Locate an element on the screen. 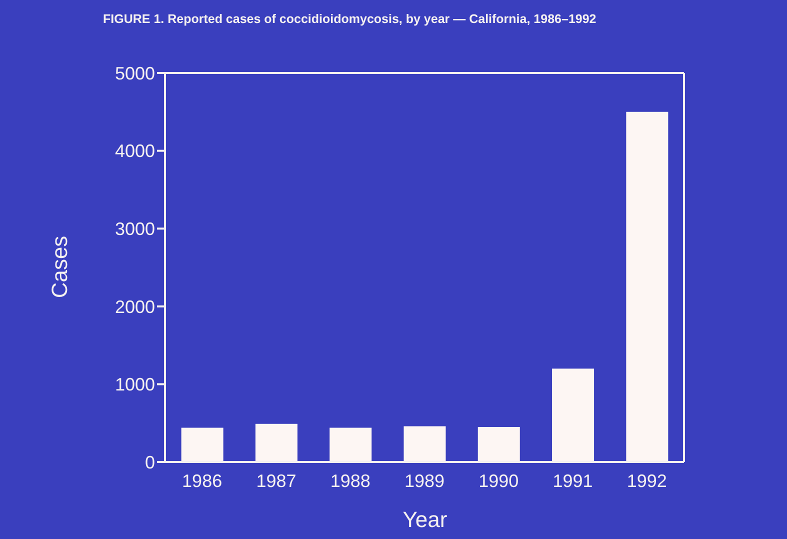  y-tick-label: 0 is located at coordinates (149, 462).